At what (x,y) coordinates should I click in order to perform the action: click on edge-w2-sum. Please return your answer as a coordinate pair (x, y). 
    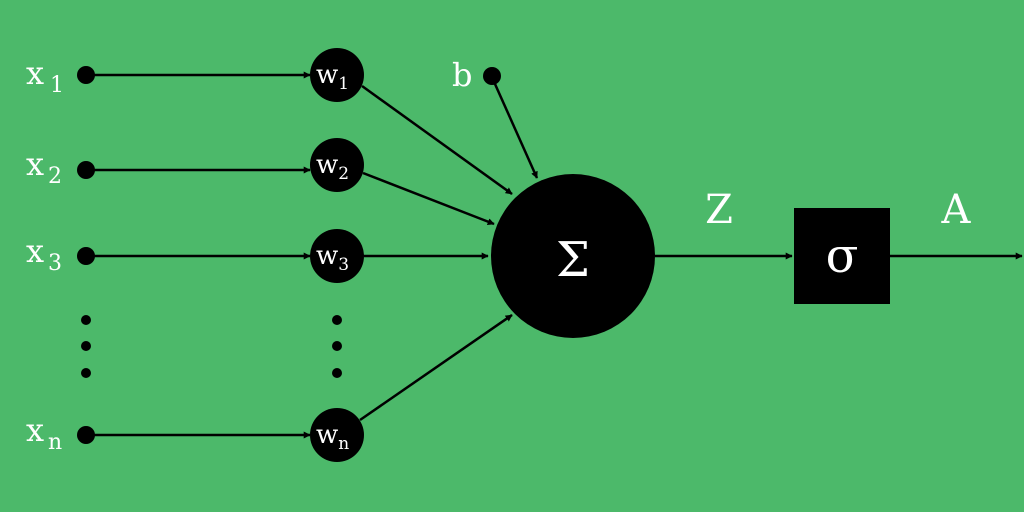
    Looking at the image, I should click on (428, 198).